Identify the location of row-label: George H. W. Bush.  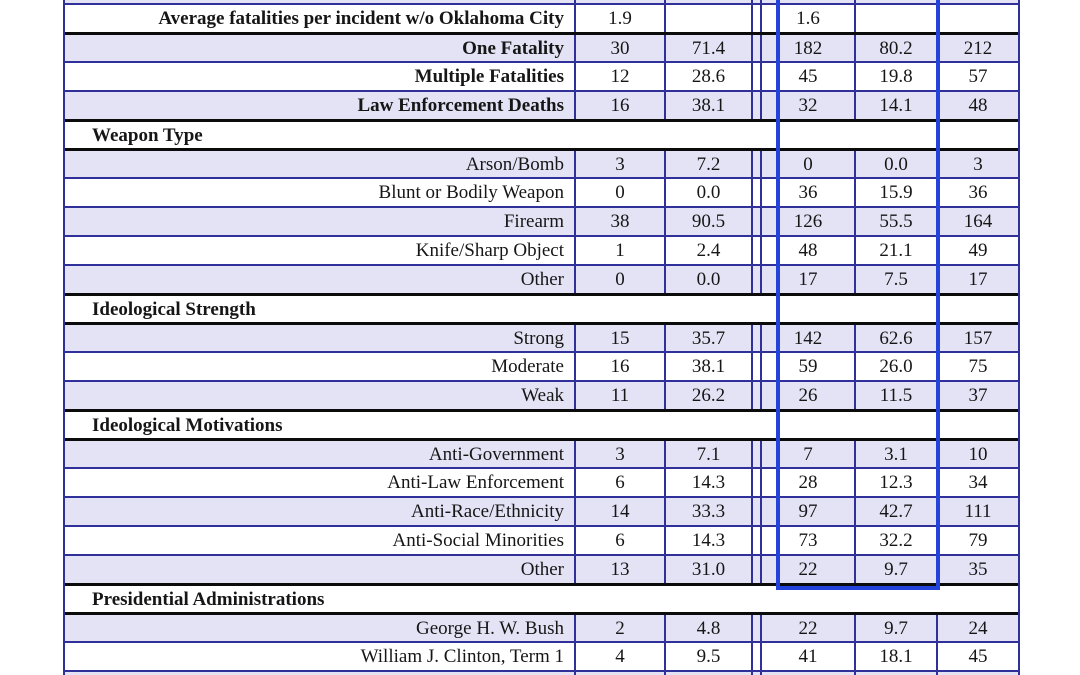
(490, 628).